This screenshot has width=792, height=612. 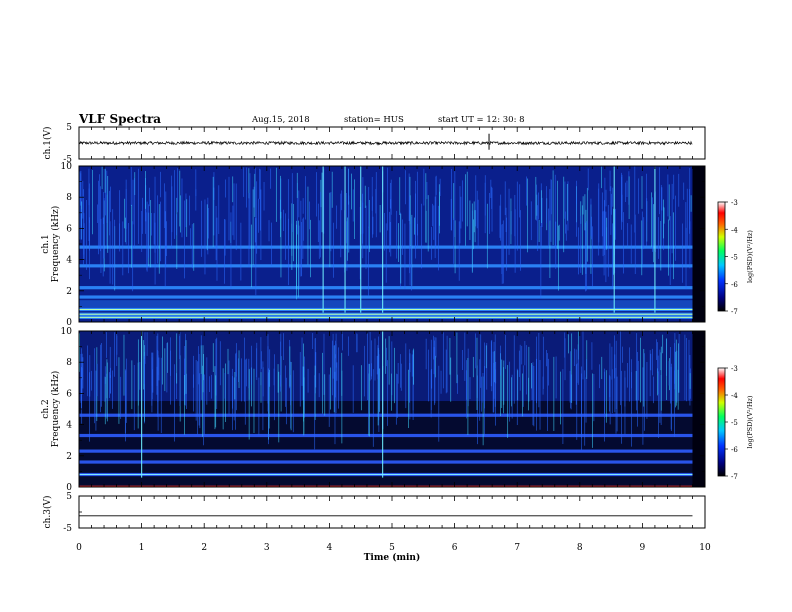 What do you see at coordinates (330, 548) in the screenshot?
I see `x-tick-label: 4` at bounding box center [330, 548].